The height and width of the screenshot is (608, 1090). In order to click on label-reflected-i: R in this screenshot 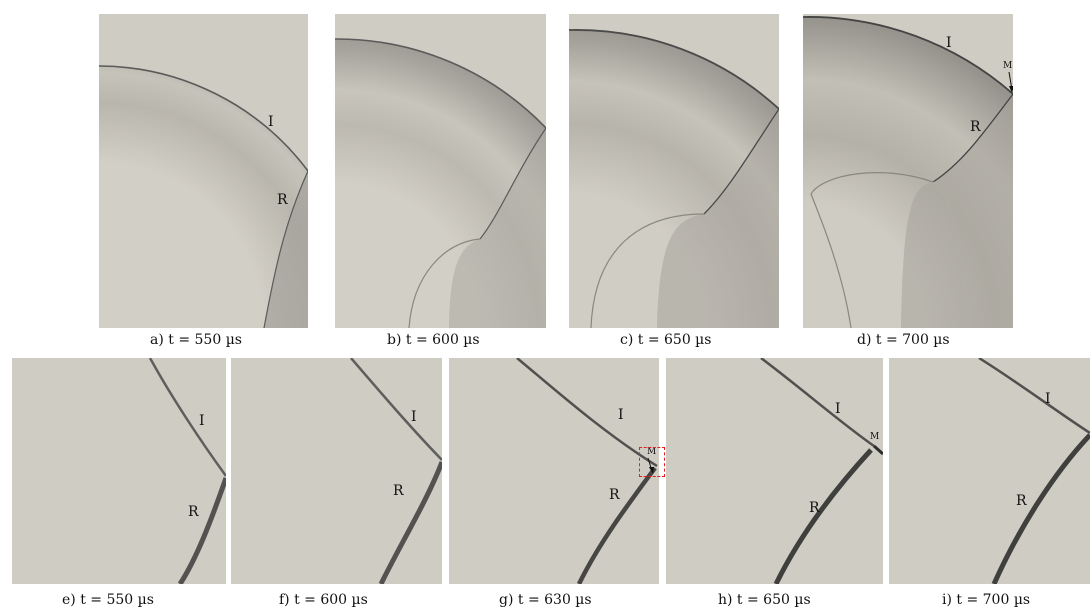, I will do `click(1021, 501)`.